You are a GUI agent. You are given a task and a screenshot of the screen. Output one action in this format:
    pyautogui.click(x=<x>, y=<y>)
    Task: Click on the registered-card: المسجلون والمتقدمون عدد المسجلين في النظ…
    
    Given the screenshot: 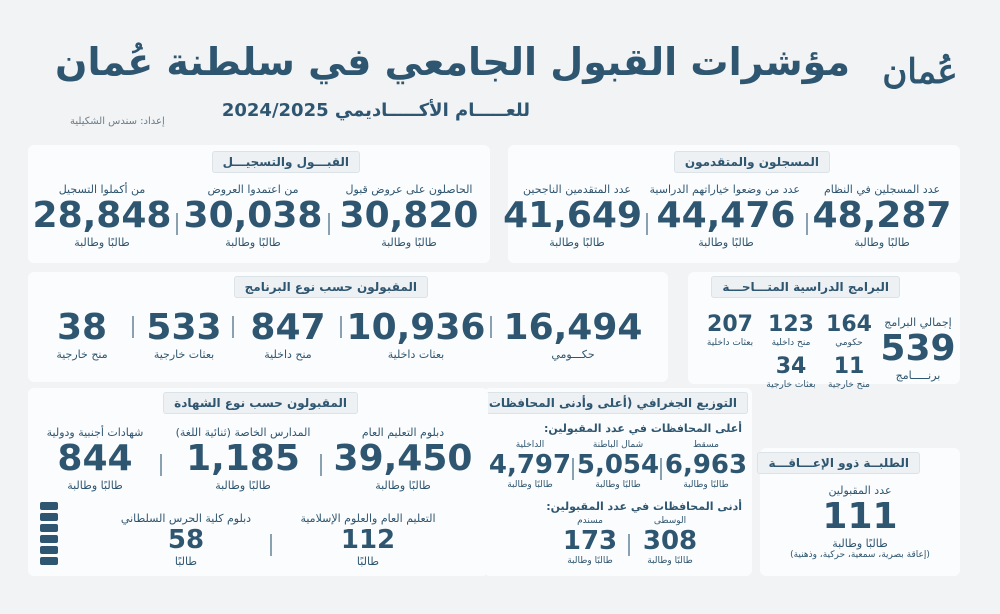 What is the action you would take?
    pyautogui.click(x=731, y=204)
    